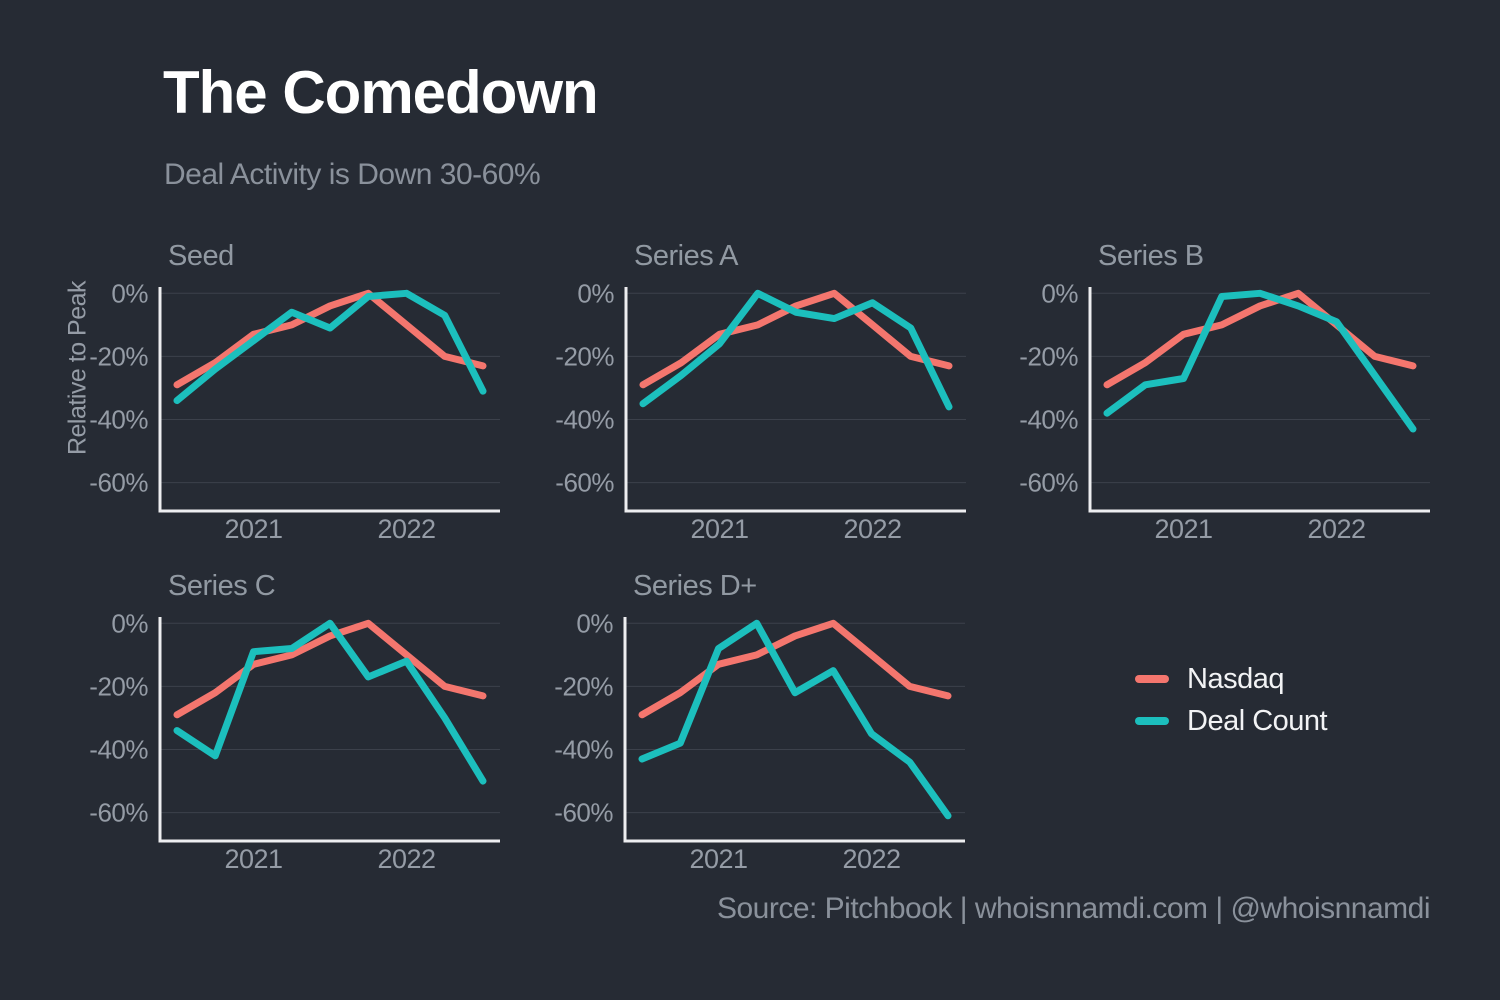 The width and height of the screenshot is (1500, 1000). I want to click on legend-entry-deal-count: Deal Count, so click(1231, 721).